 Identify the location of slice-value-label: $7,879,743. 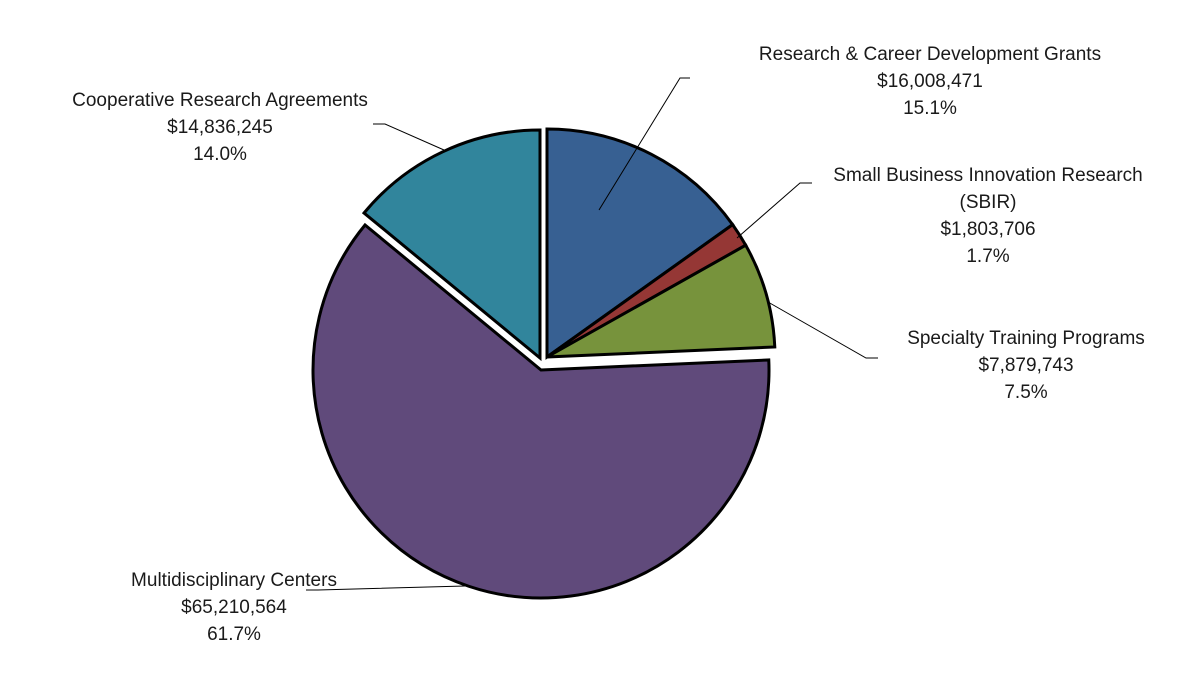
(1025, 365).